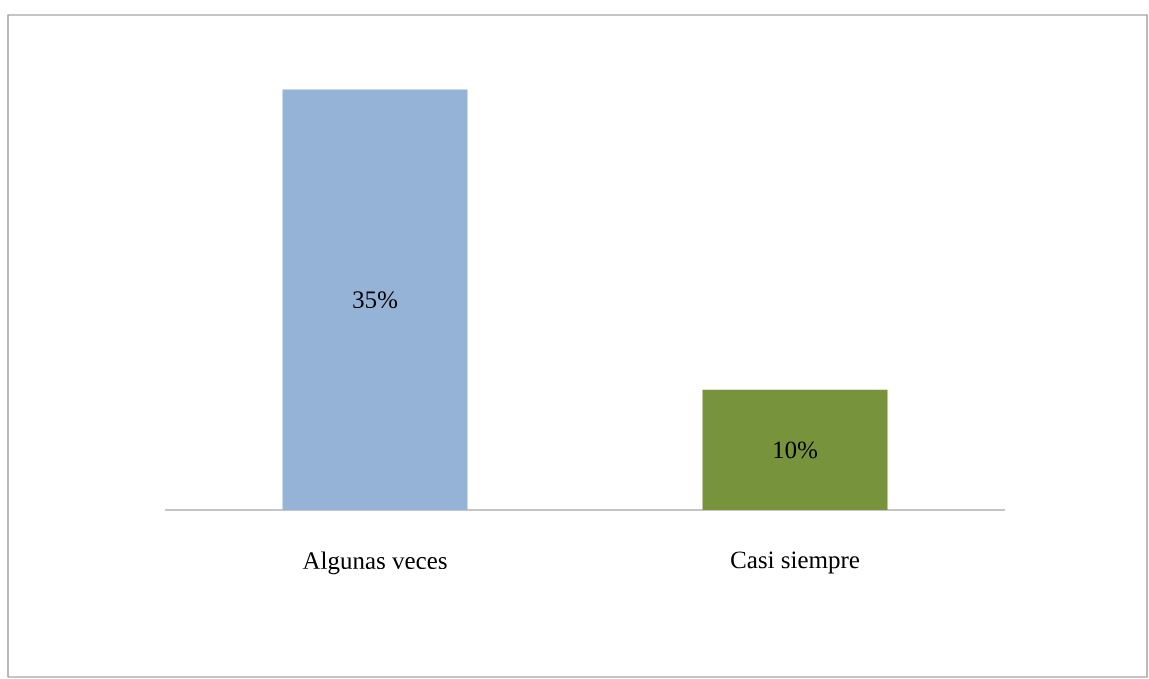 This screenshot has width=1149, height=679. Describe the element at coordinates (374, 563) in the screenshot. I see `x-tick-label: Algunas veces` at that location.